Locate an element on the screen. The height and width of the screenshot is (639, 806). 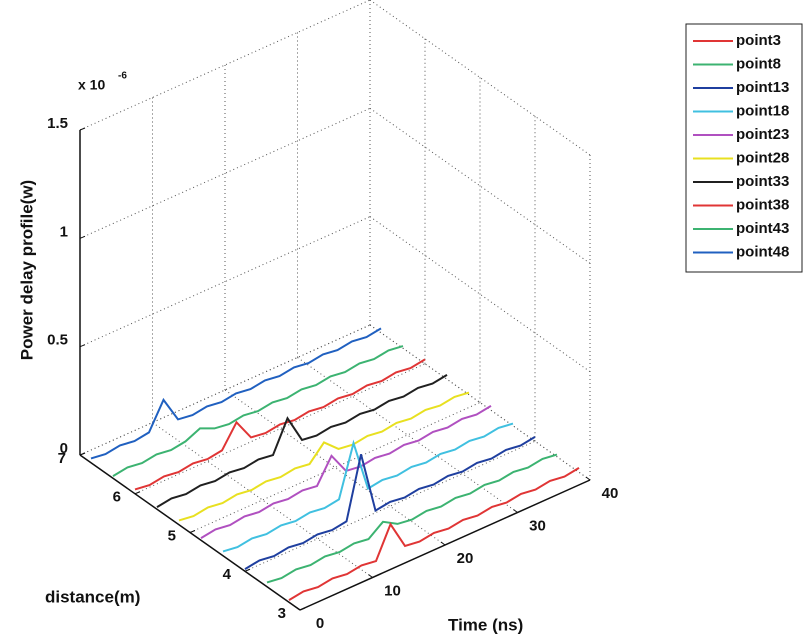
y-tick-label: 5 is located at coordinates (172, 535).